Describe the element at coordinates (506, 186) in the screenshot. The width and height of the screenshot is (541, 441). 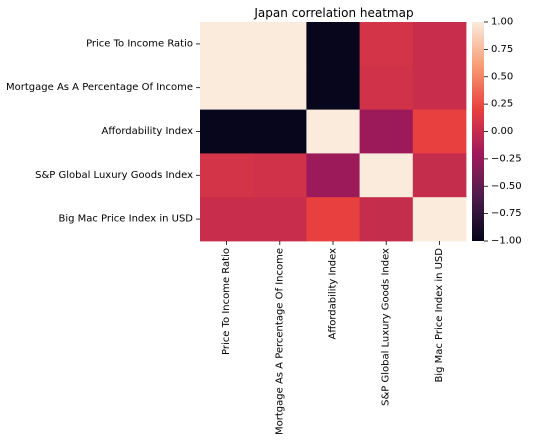
I see `colorbar-tick-label: −0.50` at that location.